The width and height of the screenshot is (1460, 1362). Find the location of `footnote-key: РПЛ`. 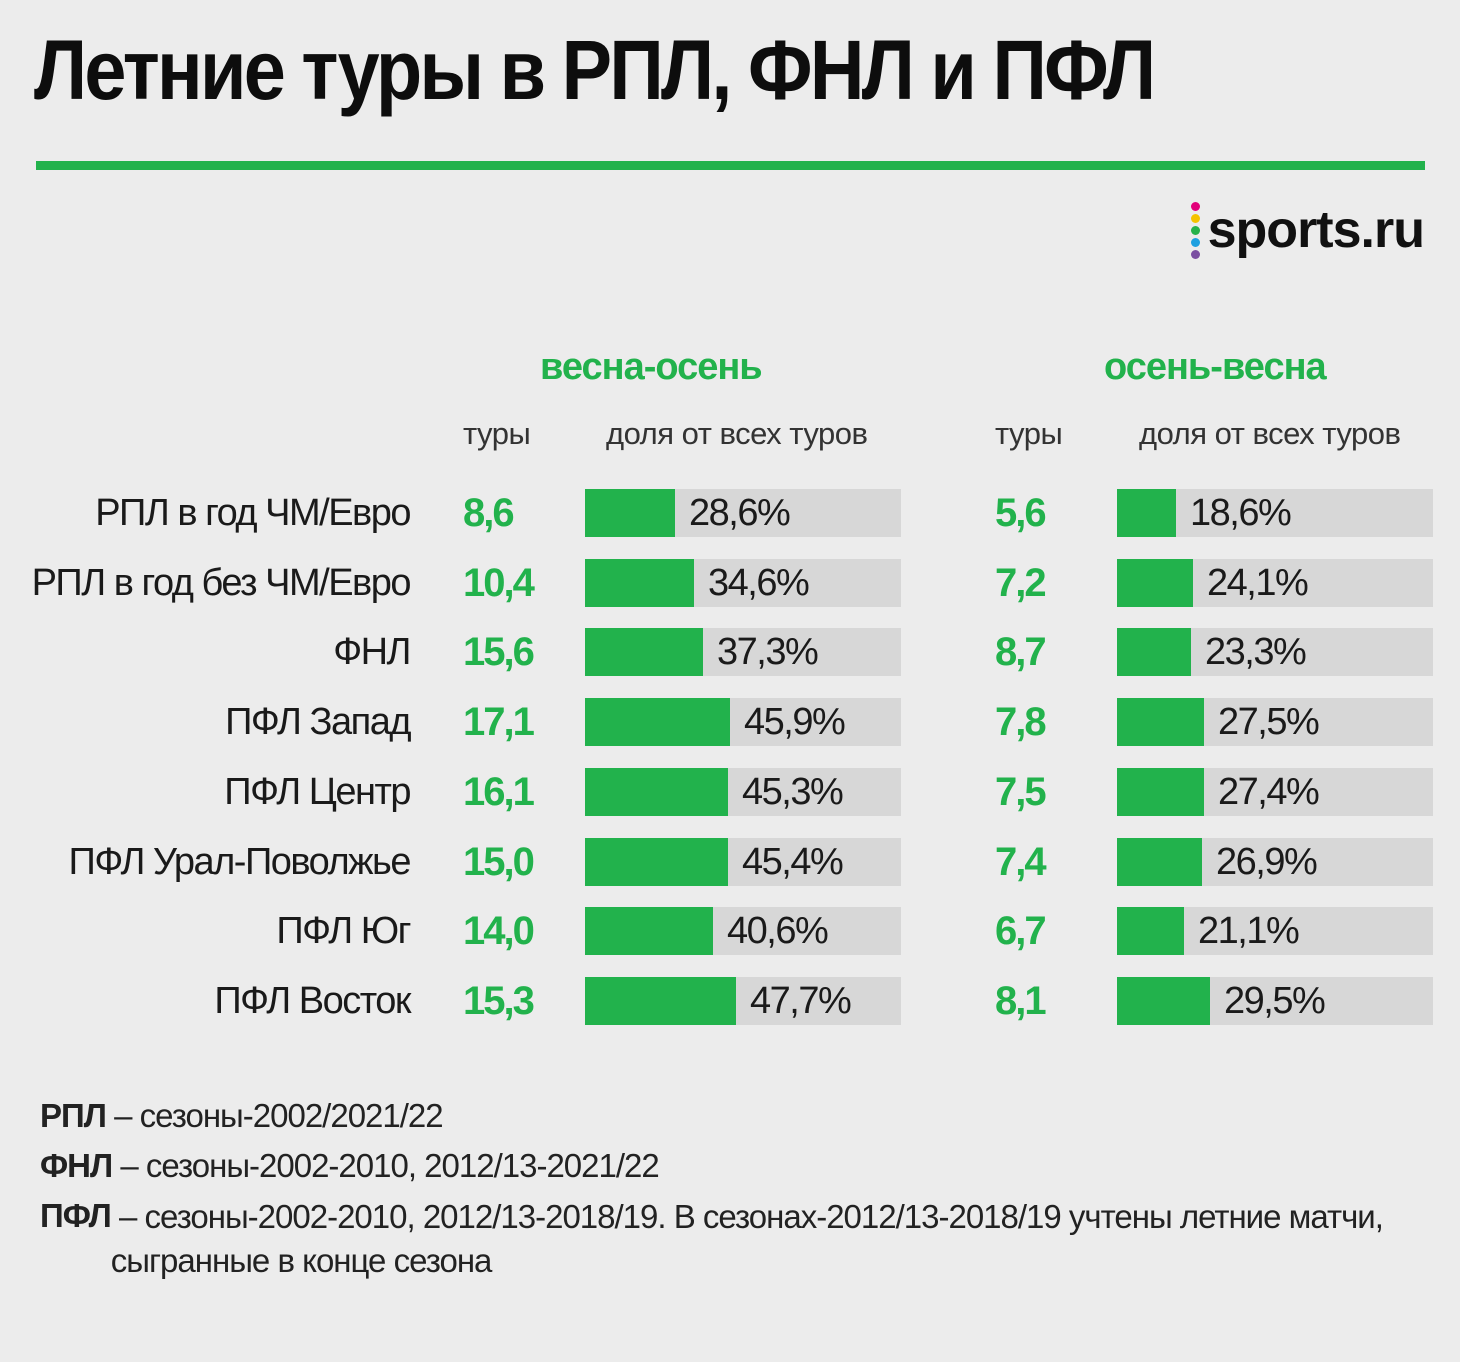

footnote-key: РПЛ is located at coordinates (73, 1115).